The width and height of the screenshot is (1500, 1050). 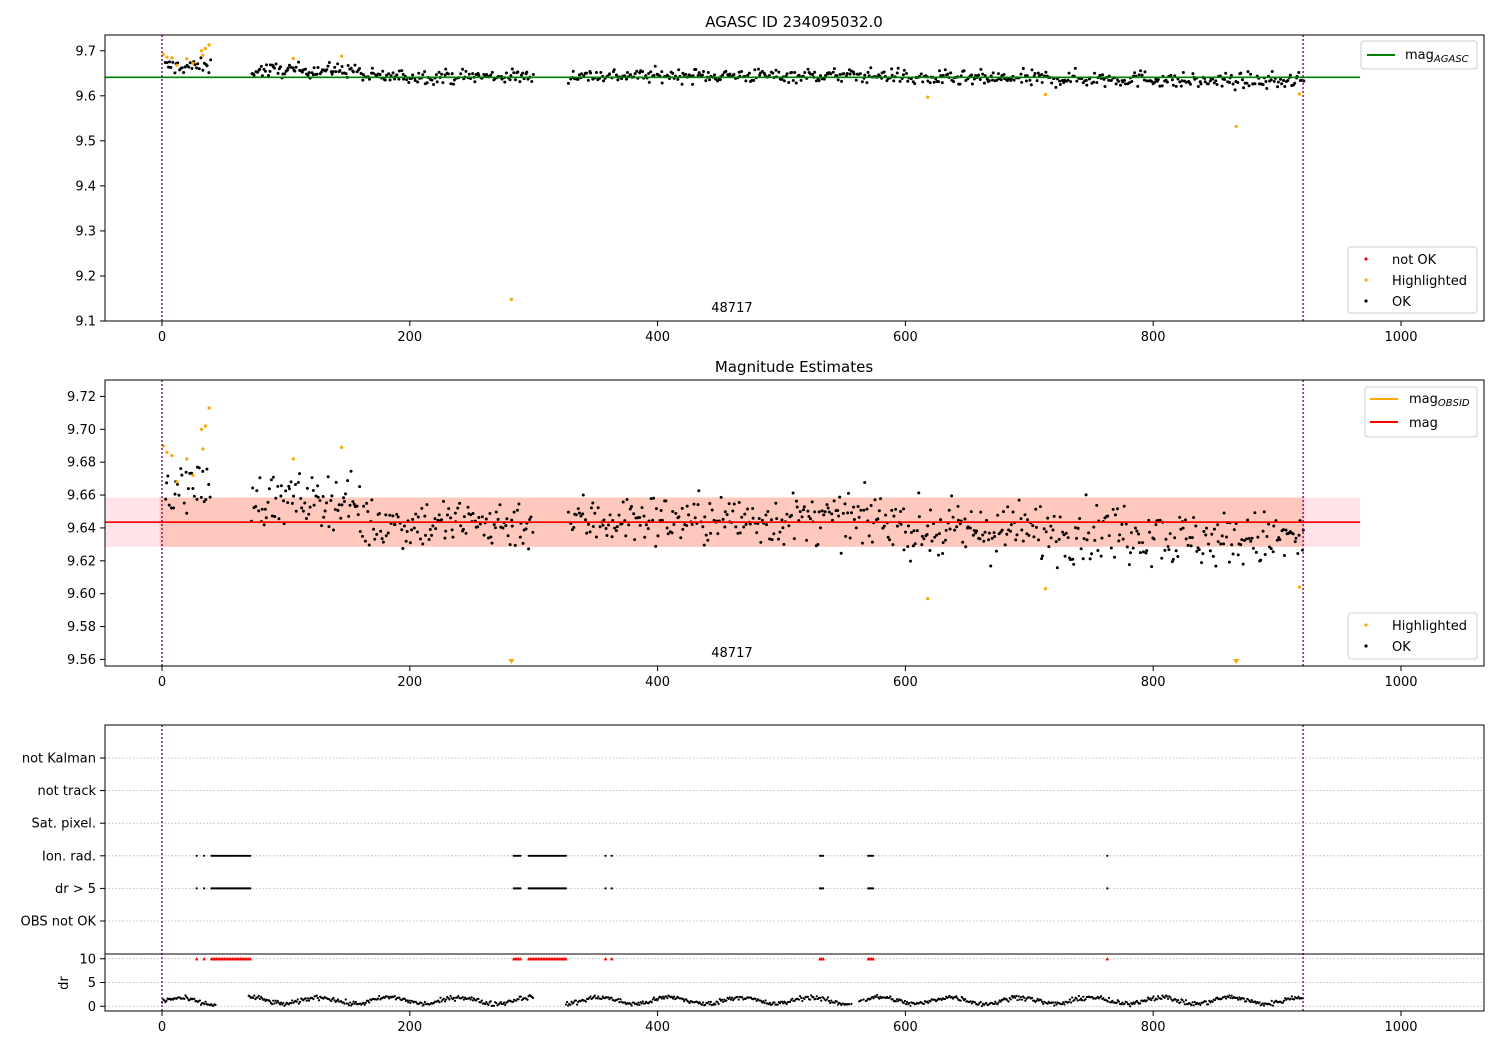 What do you see at coordinates (1412, 636) in the screenshot?
I see `panel-2-point-legend-box` at bounding box center [1412, 636].